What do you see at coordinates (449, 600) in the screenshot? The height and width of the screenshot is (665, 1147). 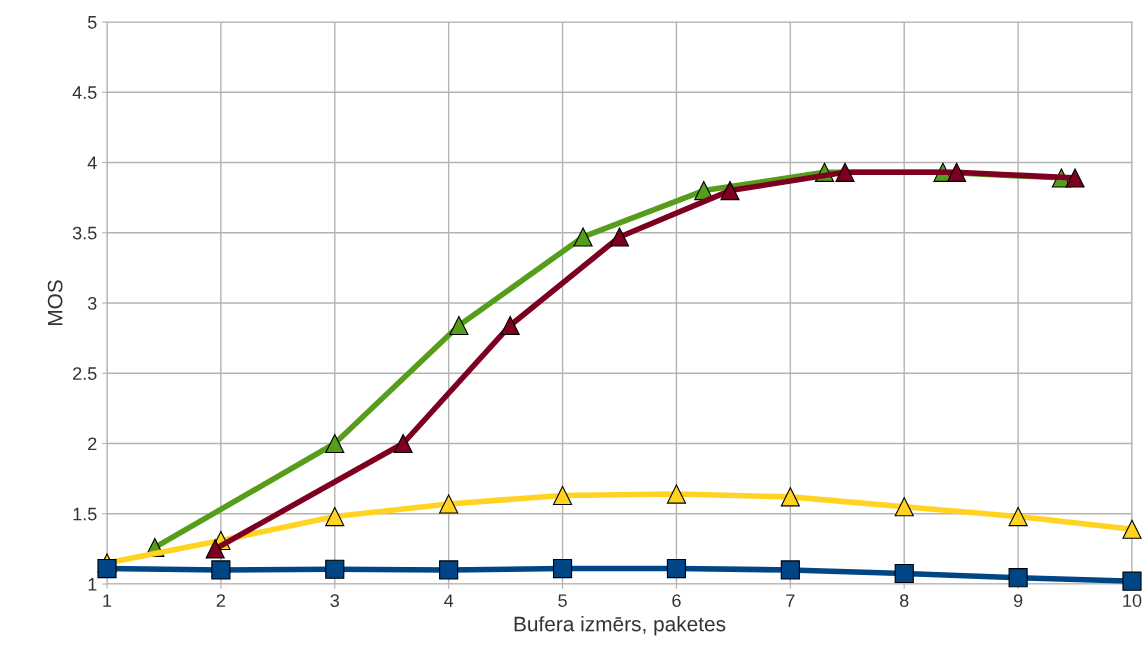 I see `x-tick-label: 4` at bounding box center [449, 600].